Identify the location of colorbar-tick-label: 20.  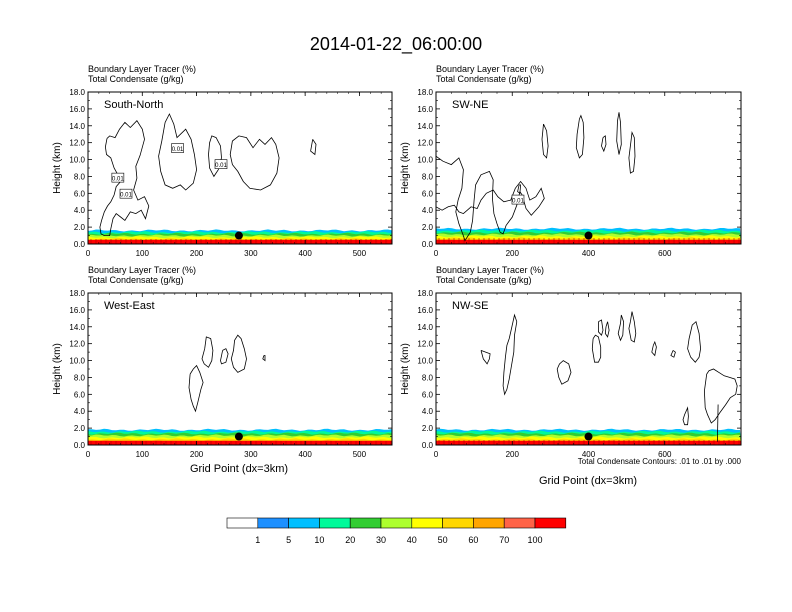
(350, 540).